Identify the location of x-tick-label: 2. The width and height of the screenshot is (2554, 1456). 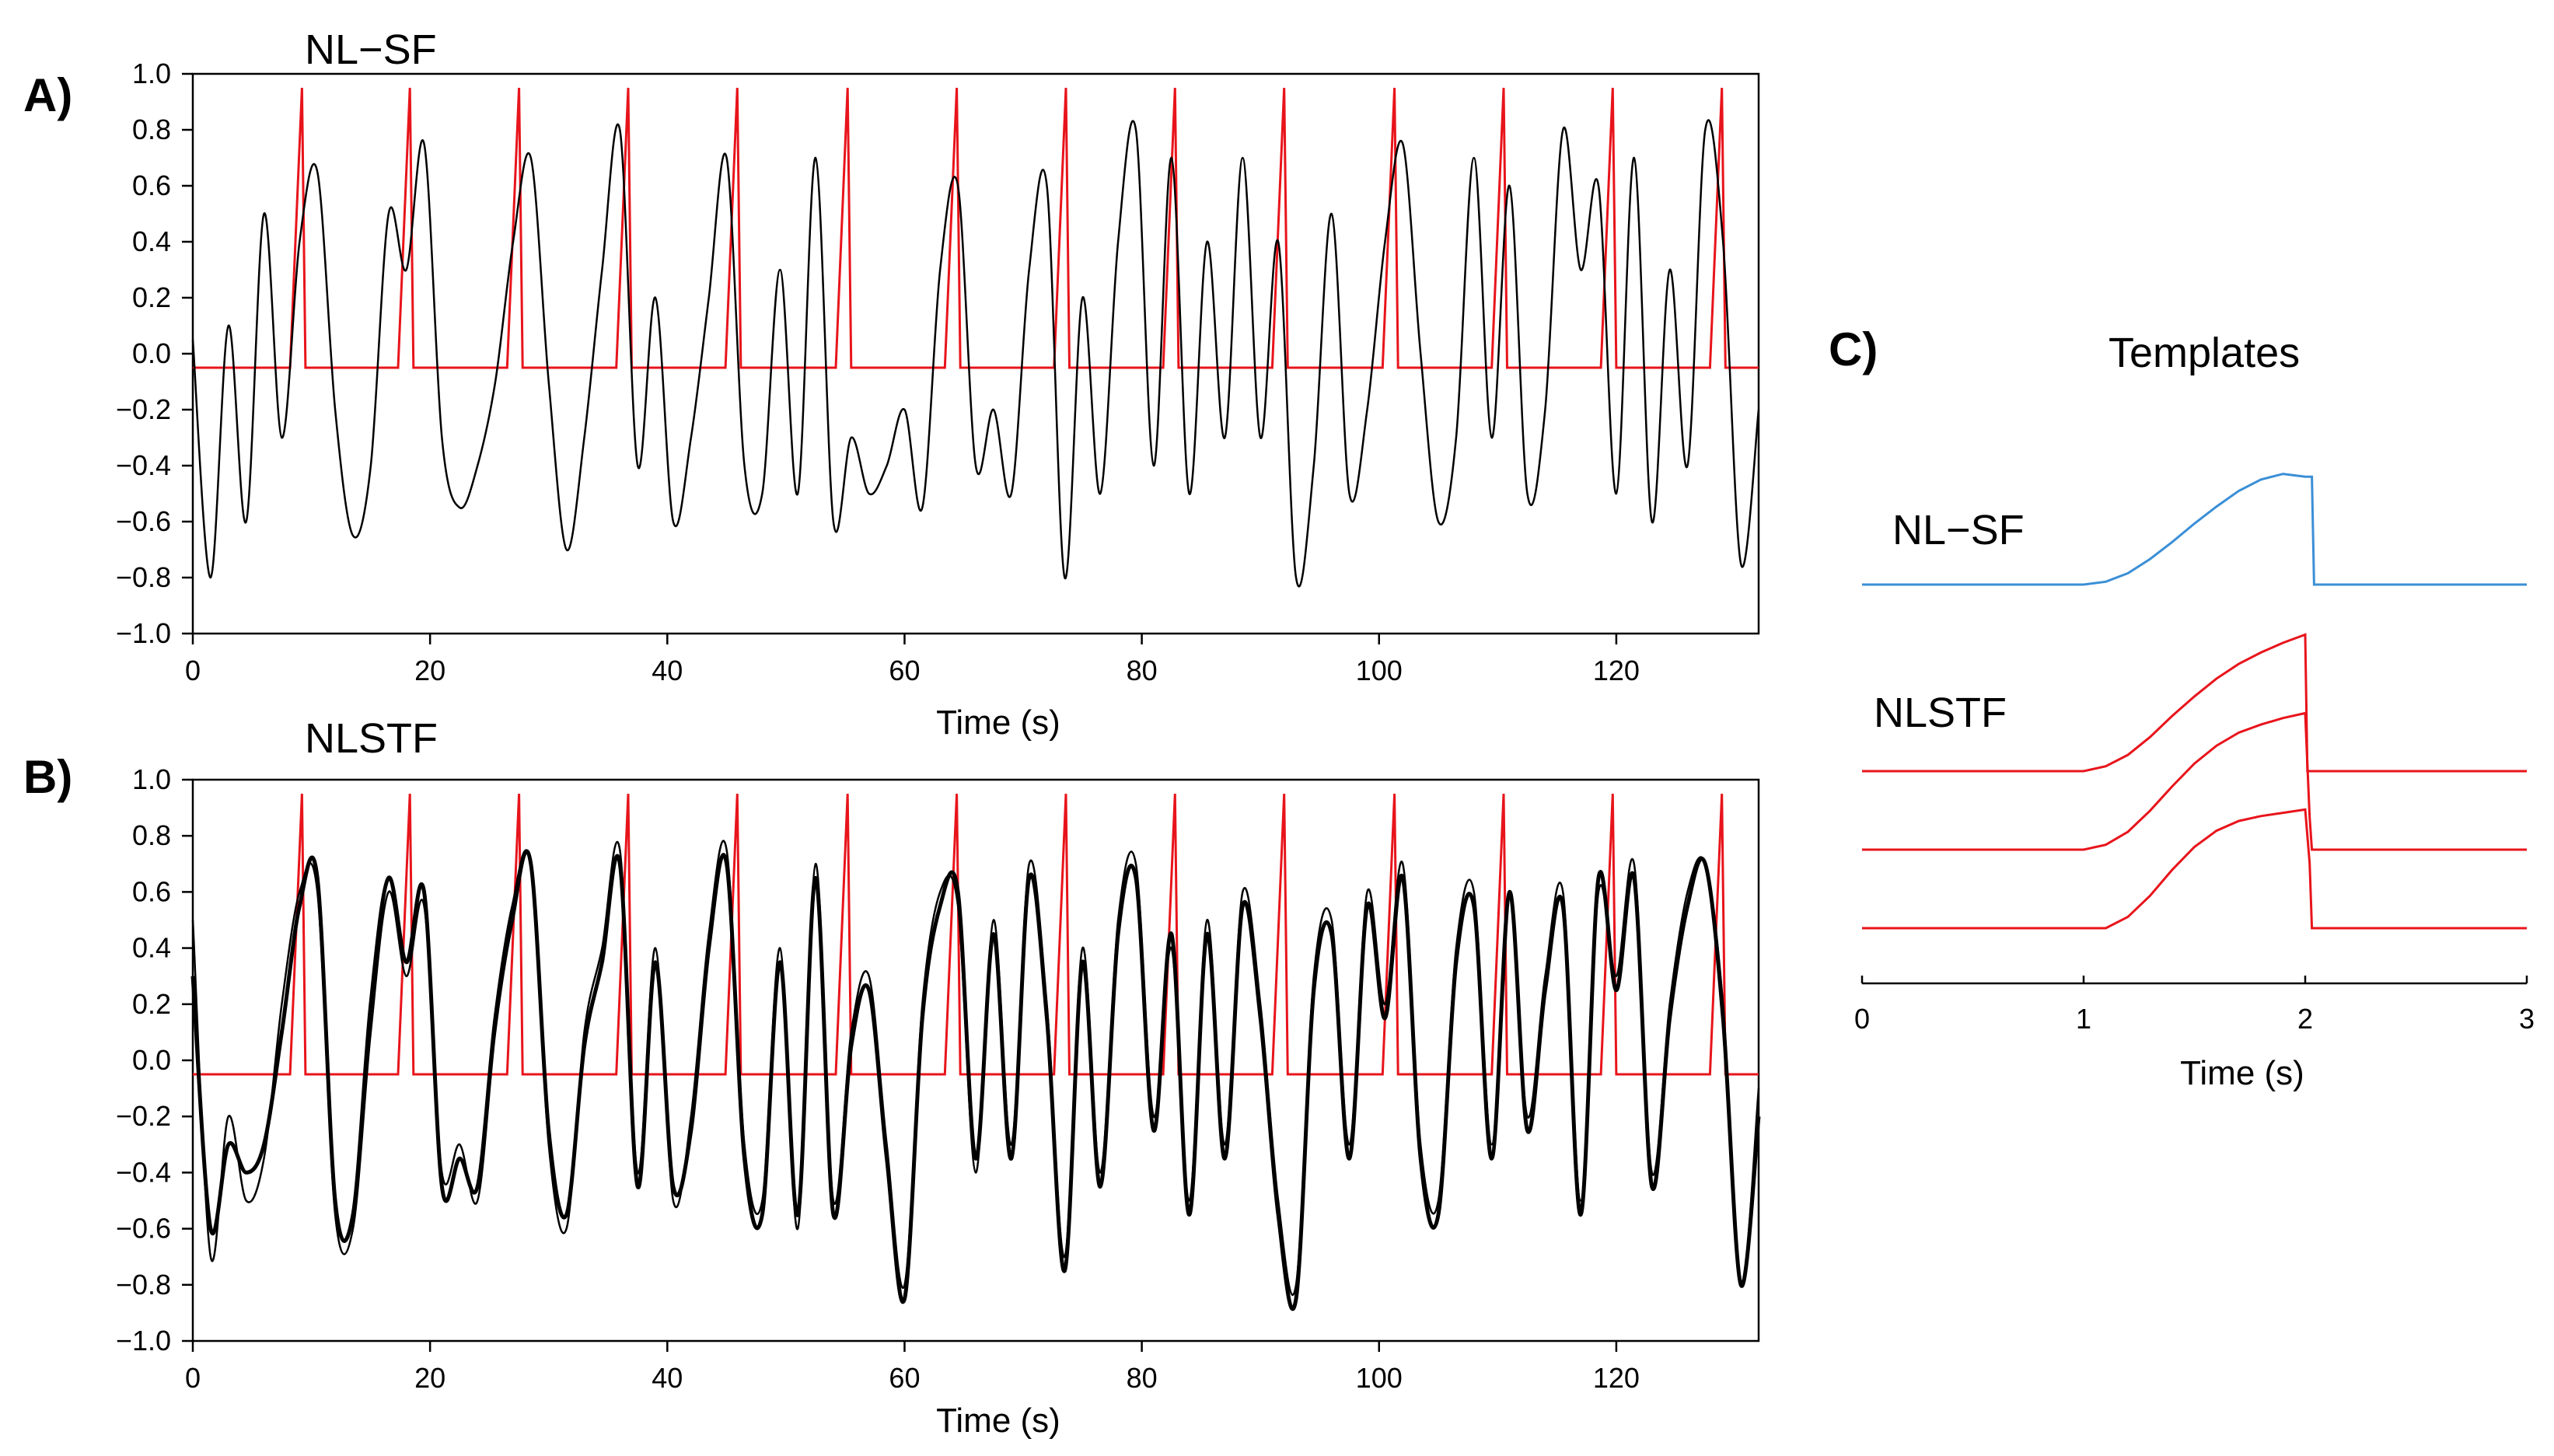
(2305, 1019).